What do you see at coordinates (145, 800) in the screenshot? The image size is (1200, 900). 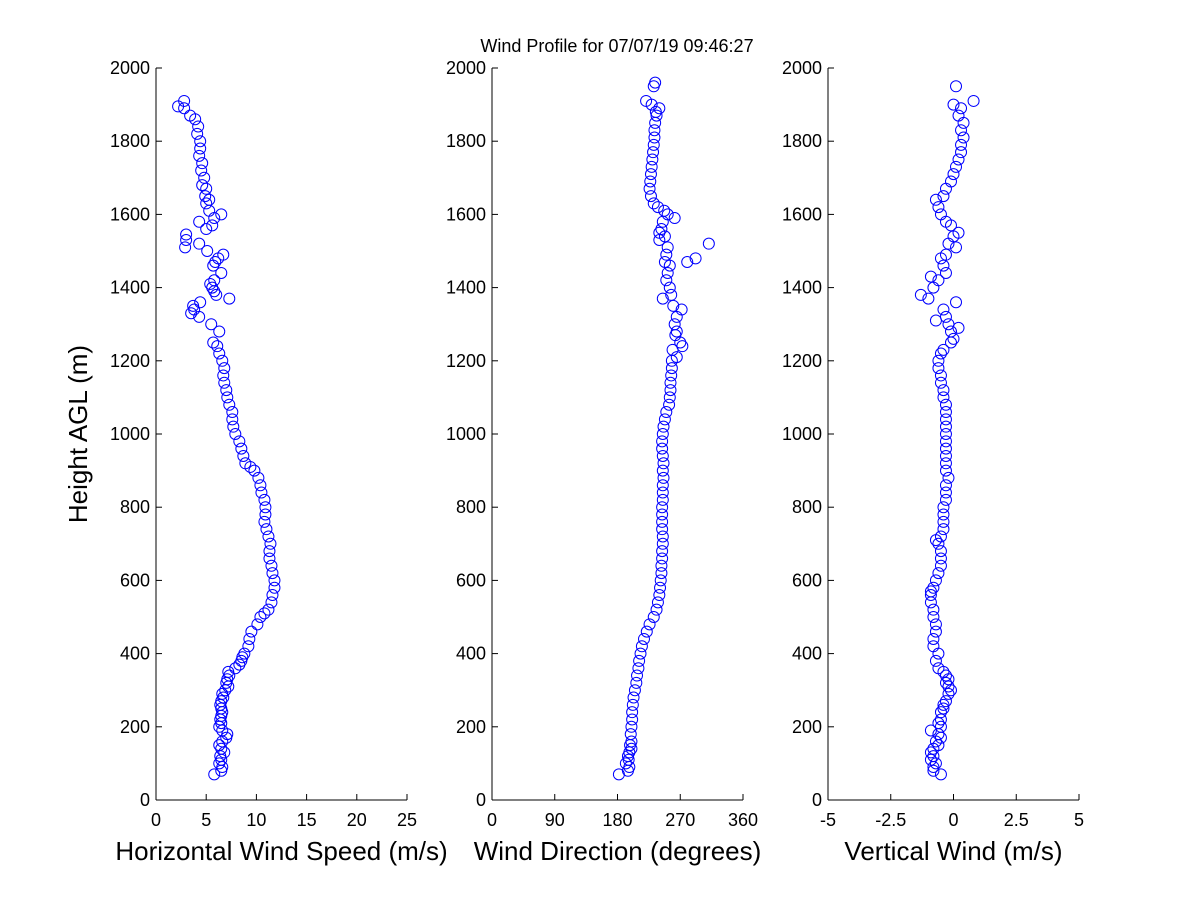 I see `y-tick-label: 0` at bounding box center [145, 800].